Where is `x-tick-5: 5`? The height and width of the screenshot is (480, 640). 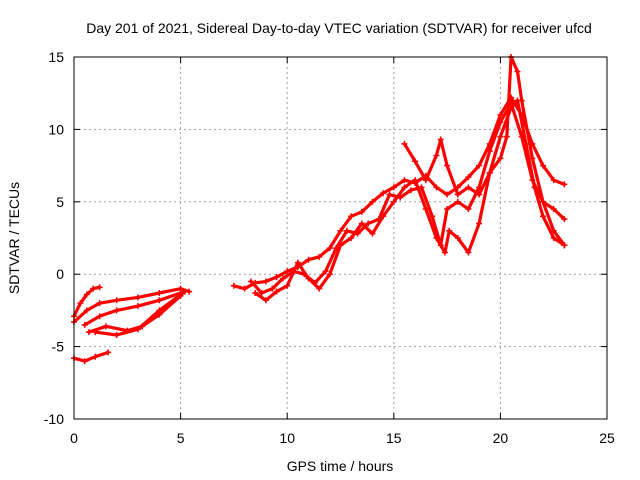 x-tick-5: 5 is located at coordinates (181, 438).